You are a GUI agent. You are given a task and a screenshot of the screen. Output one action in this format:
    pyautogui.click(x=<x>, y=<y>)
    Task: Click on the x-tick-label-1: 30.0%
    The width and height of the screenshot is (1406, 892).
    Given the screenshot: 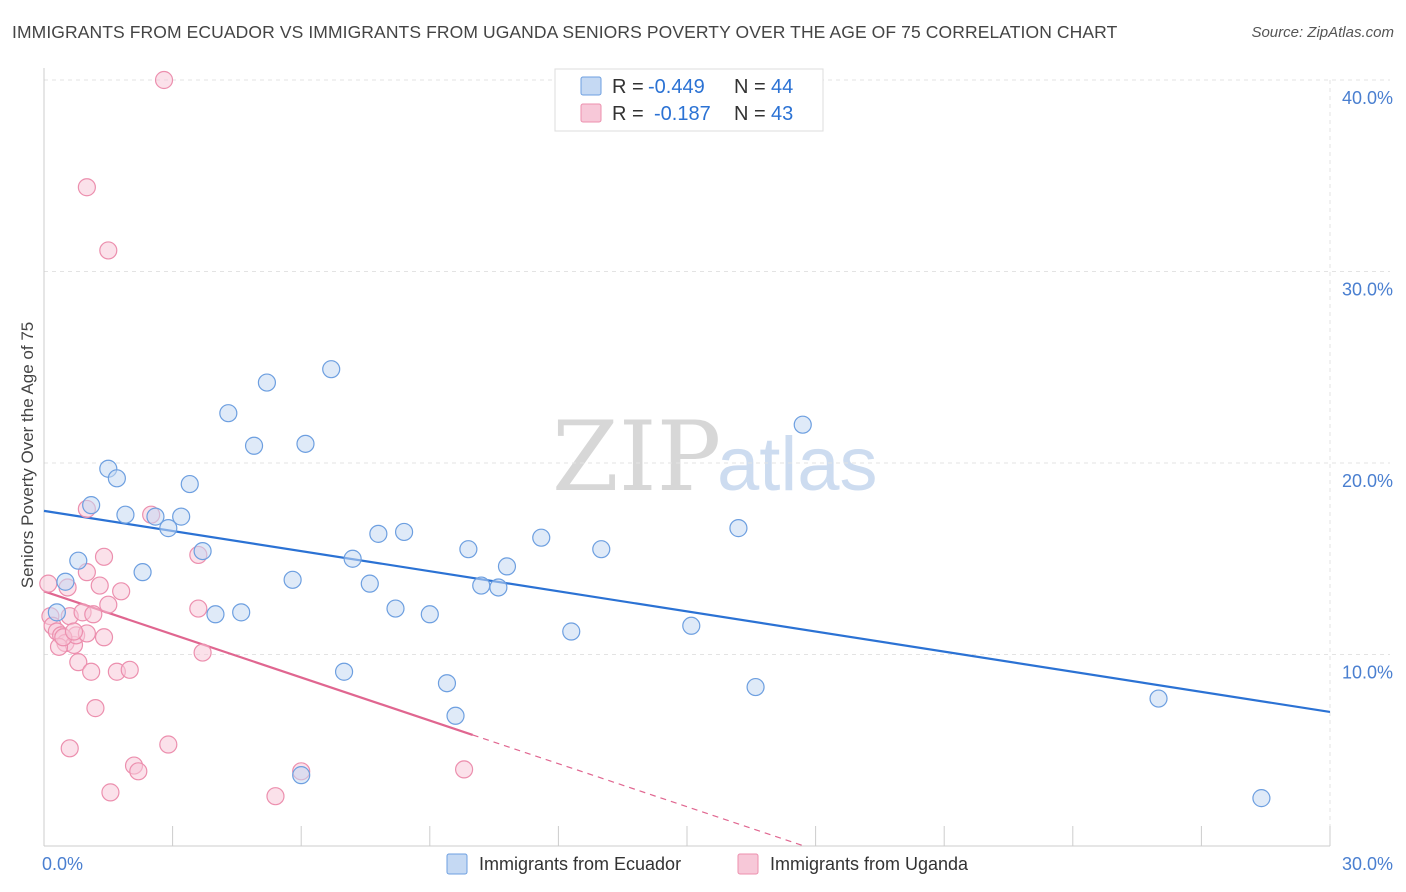 What is the action you would take?
    pyautogui.click(x=1367, y=864)
    